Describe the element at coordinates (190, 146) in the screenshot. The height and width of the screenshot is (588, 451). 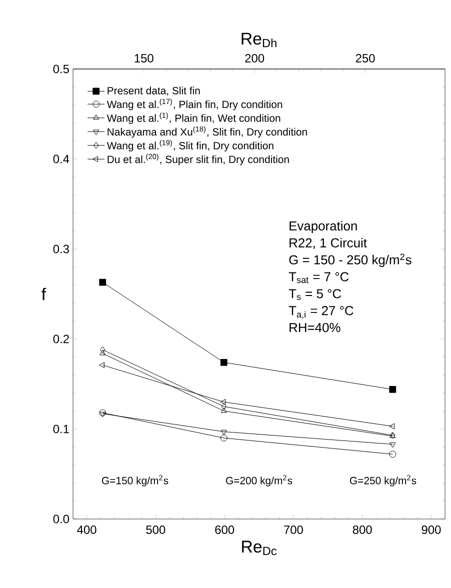
I see `legend-label: Wang et al.$^{(19)}$, Slit fin, Dry condition` at that location.